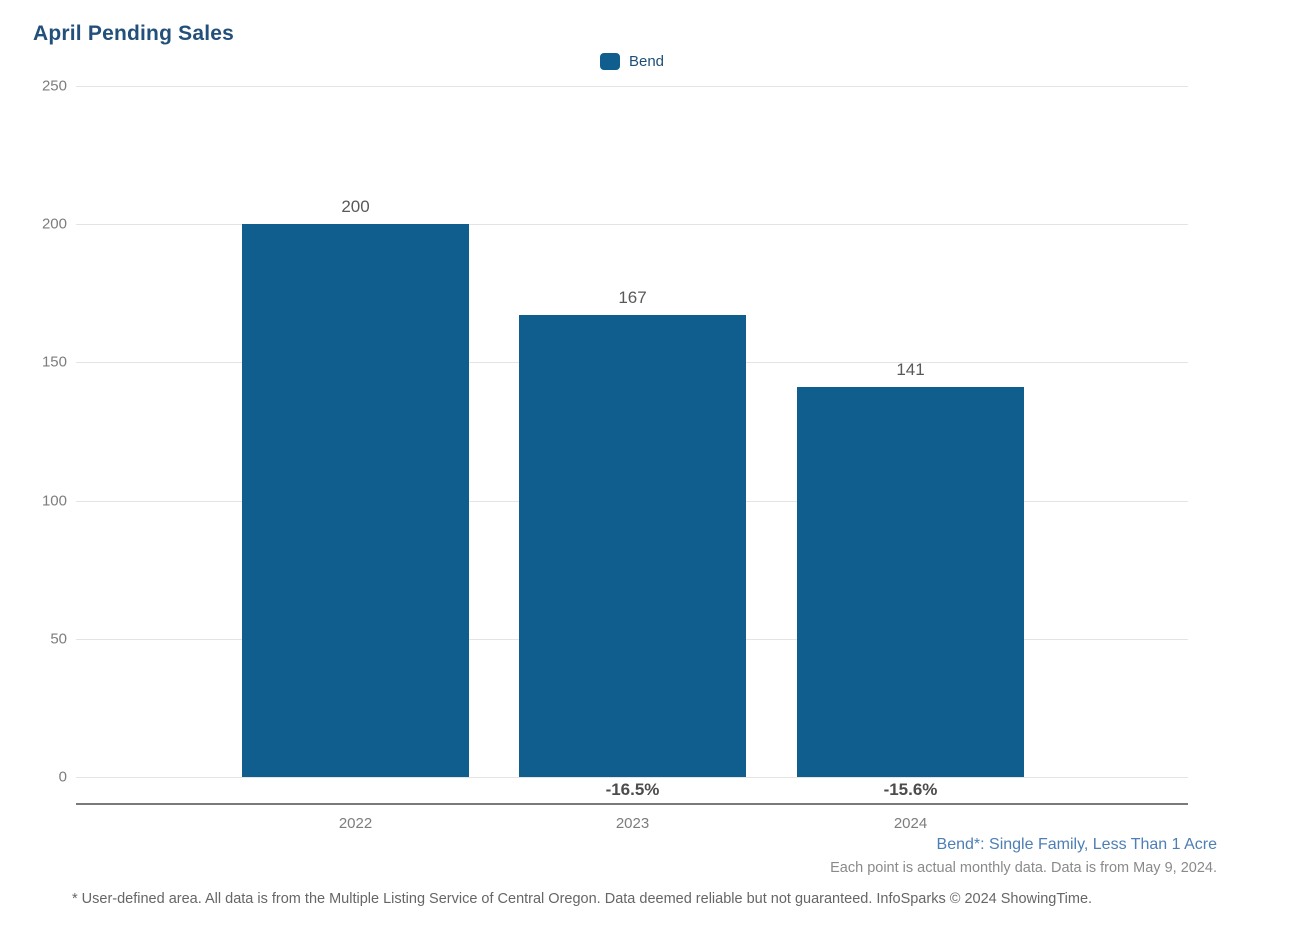 Image resolution: width=1294 pixels, height=937 pixels. What do you see at coordinates (646, 61) in the screenshot?
I see `legend-label: Bend` at bounding box center [646, 61].